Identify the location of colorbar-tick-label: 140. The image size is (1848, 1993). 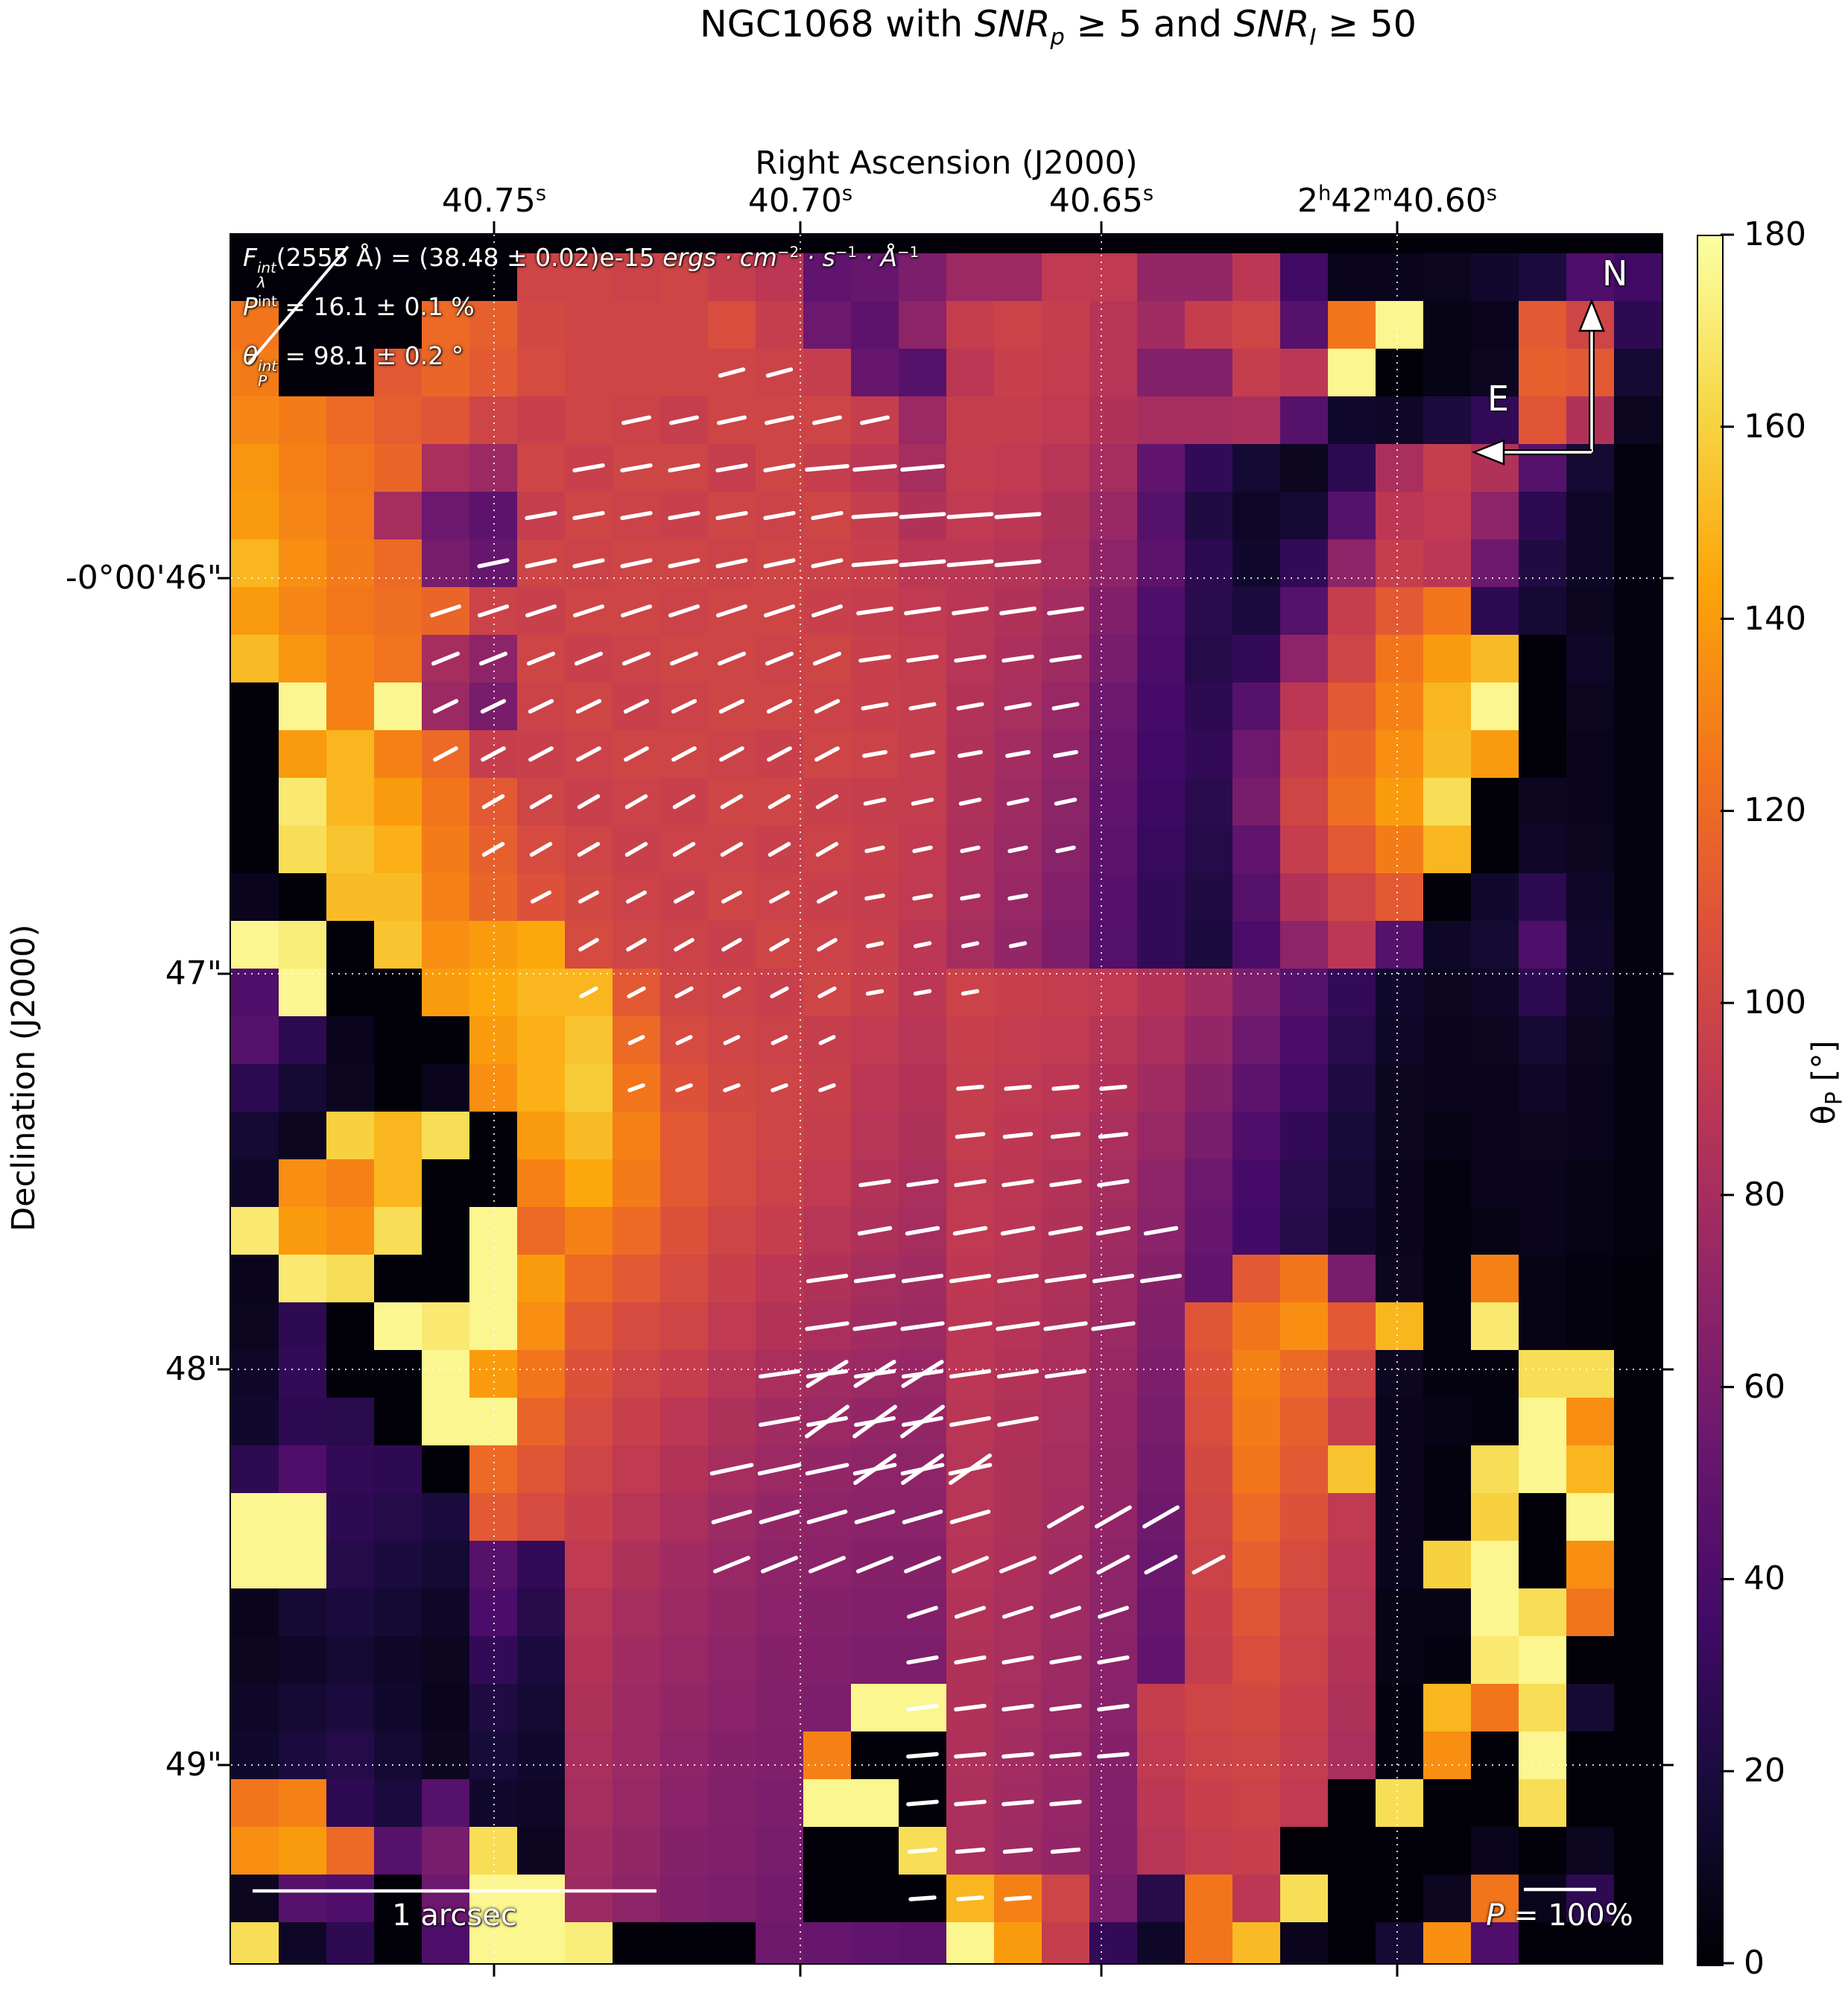
(1775, 618).